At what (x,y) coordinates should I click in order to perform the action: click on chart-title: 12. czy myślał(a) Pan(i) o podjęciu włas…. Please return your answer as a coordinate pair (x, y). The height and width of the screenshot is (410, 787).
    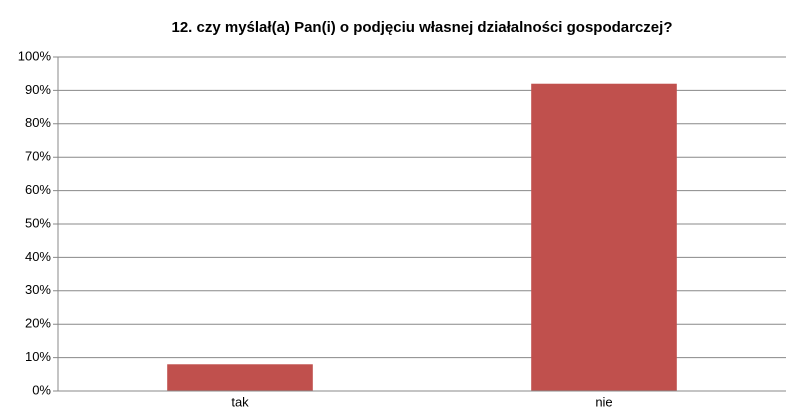
    Looking at the image, I should click on (422, 27).